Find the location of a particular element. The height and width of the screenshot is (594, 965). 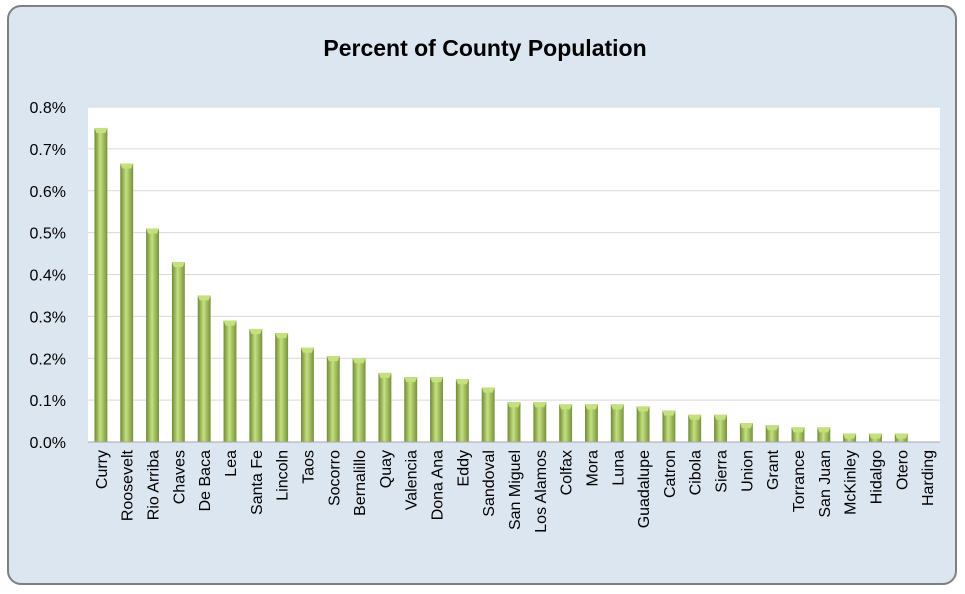

x-tick-label: Roosevelt is located at coordinates (128, 485).